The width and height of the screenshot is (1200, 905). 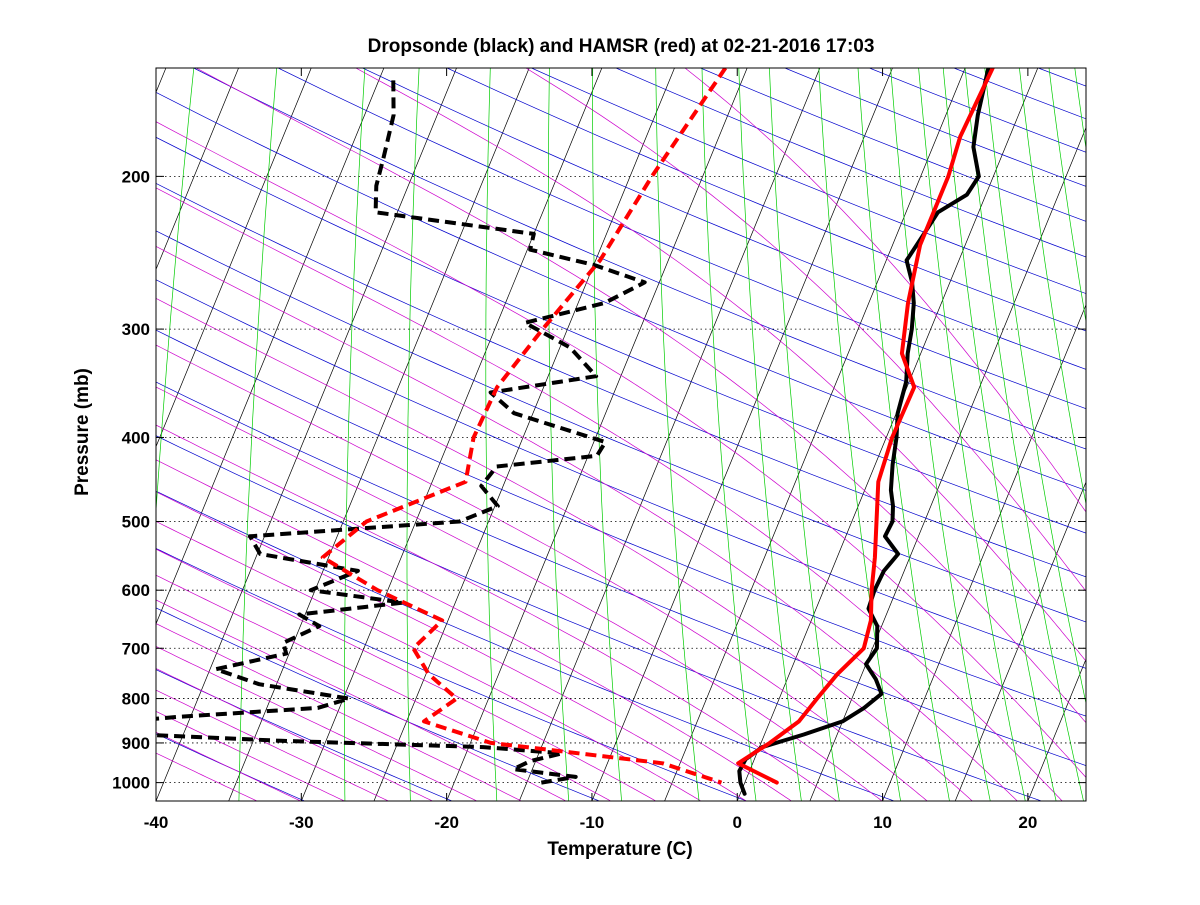 I want to click on y-tick-label: 800, so click(x=136, y=699).